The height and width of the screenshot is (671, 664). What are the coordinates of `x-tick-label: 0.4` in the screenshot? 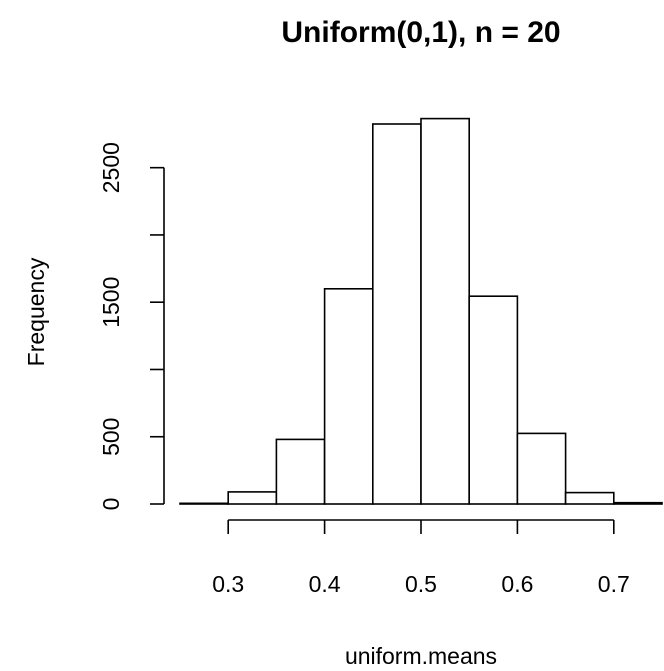 It's located at (325, 584).